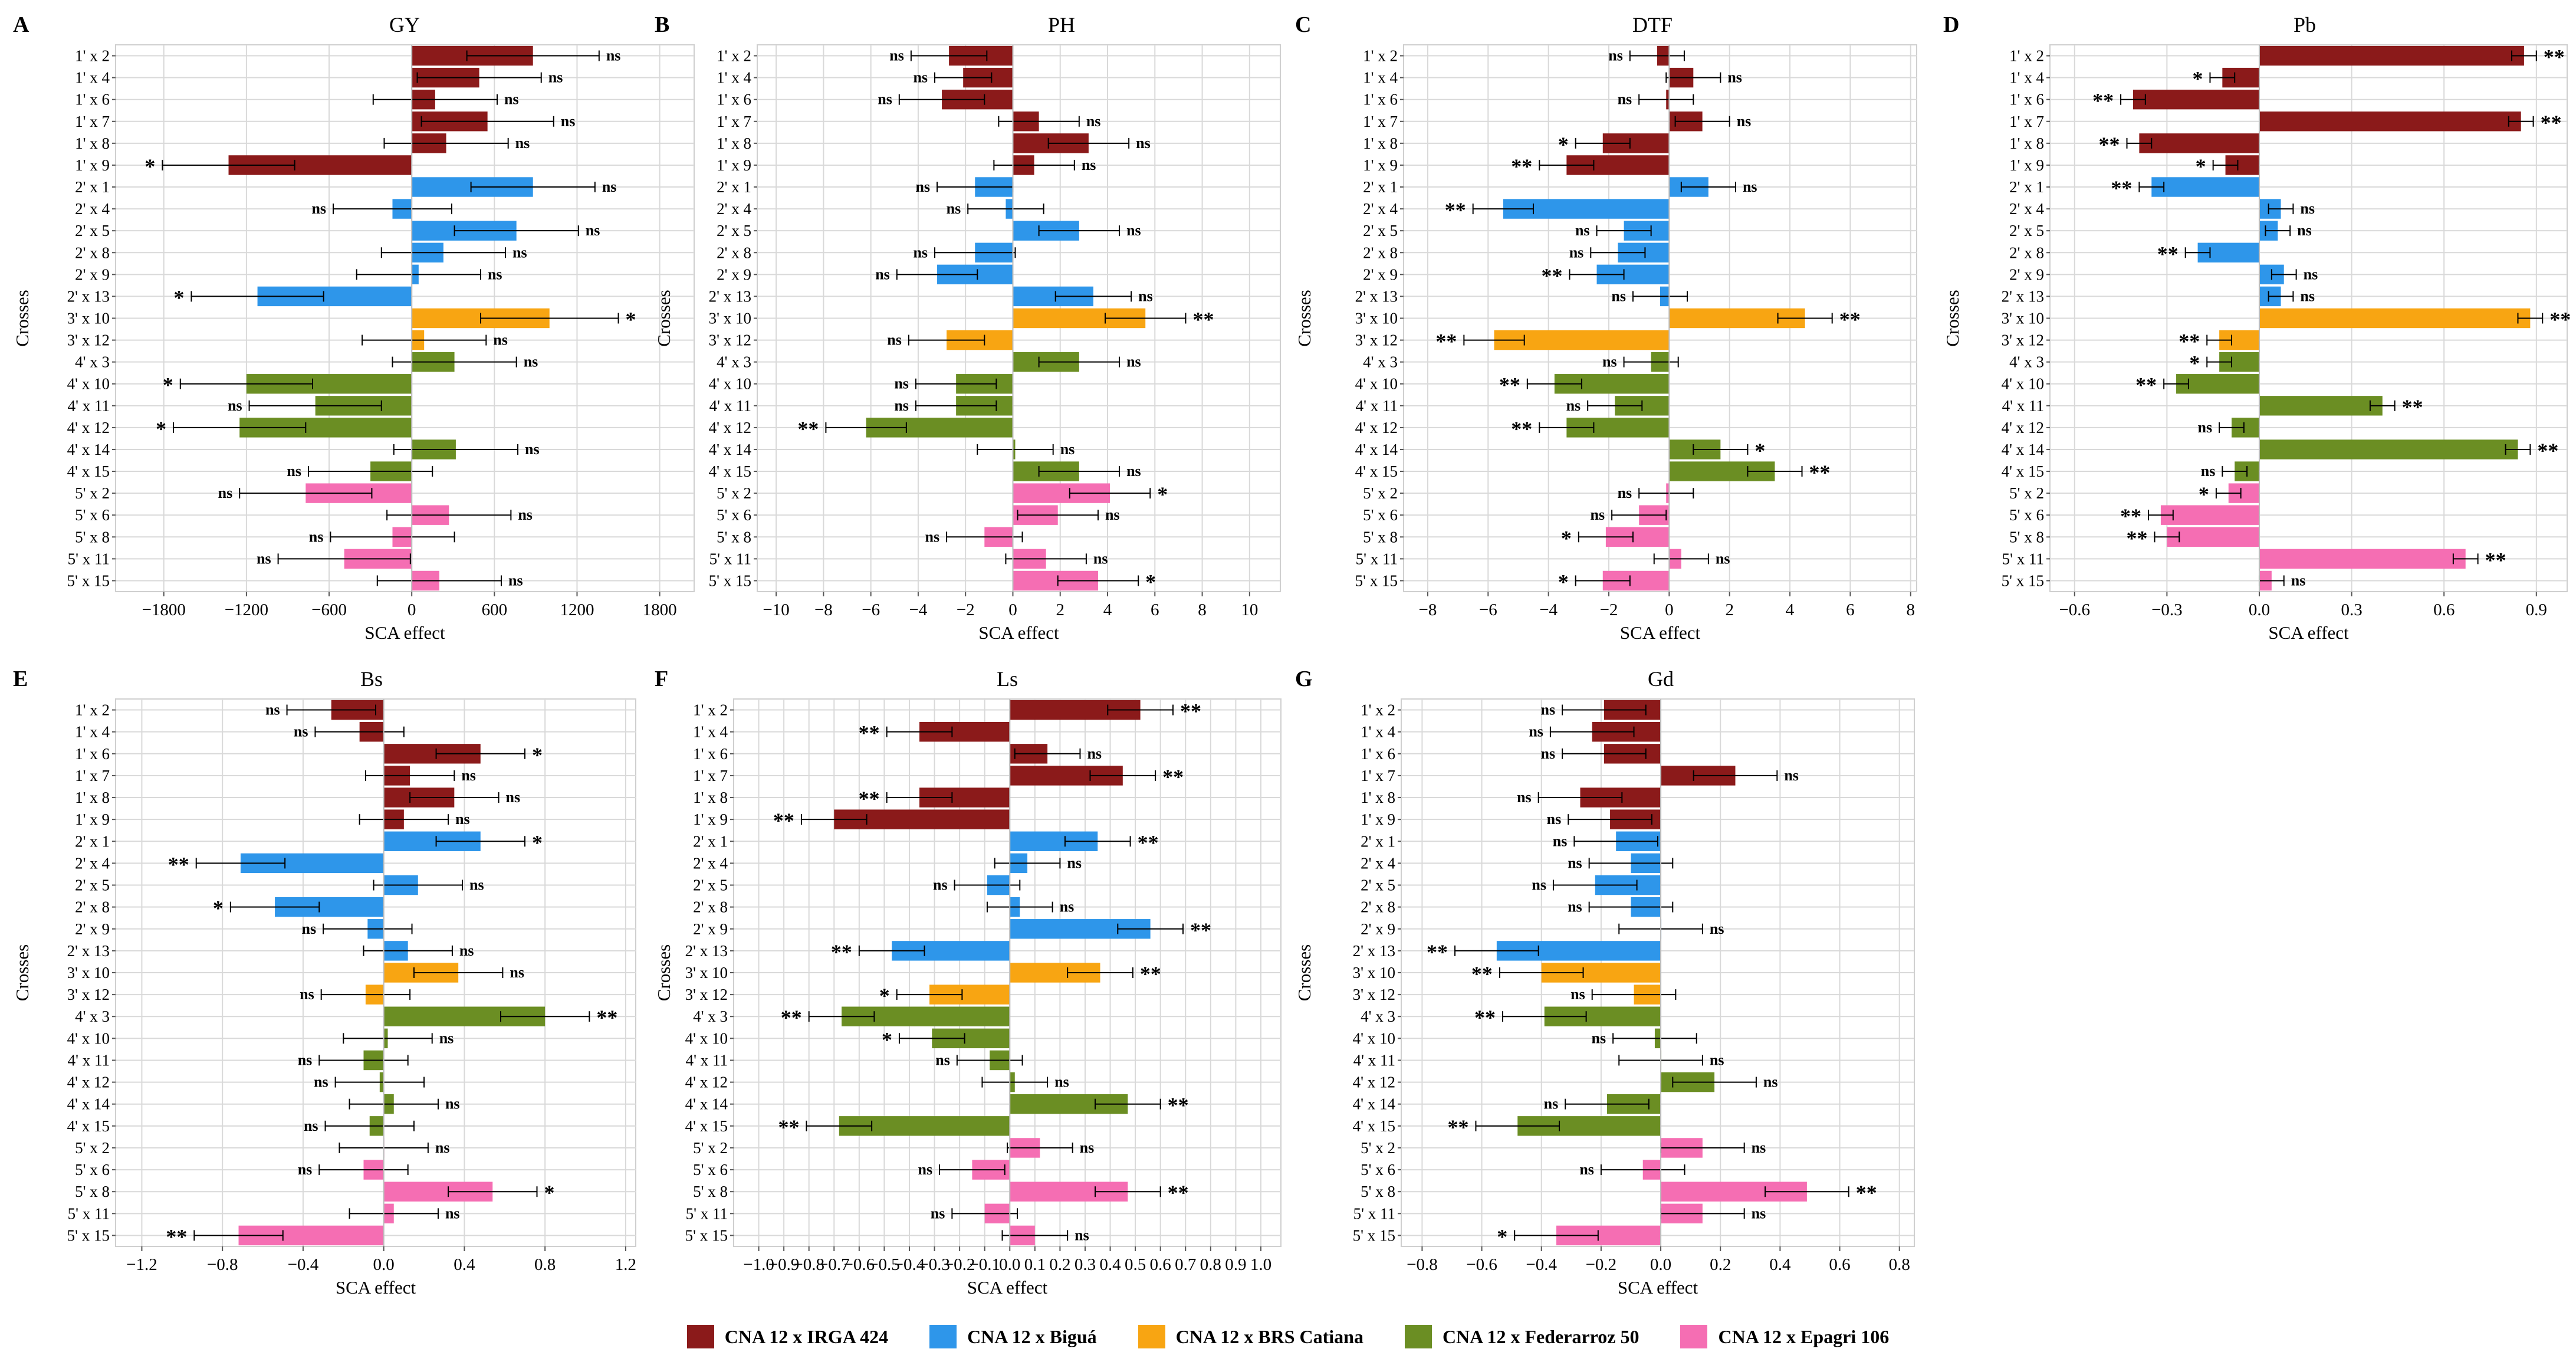 Image resolution: width=2576 pixels, height=1362 pixels. Describe the element at coordinates (1540, 1336) in the screenshot. I see `legend-label: CNA 12 x Federarroz 50` at that location.